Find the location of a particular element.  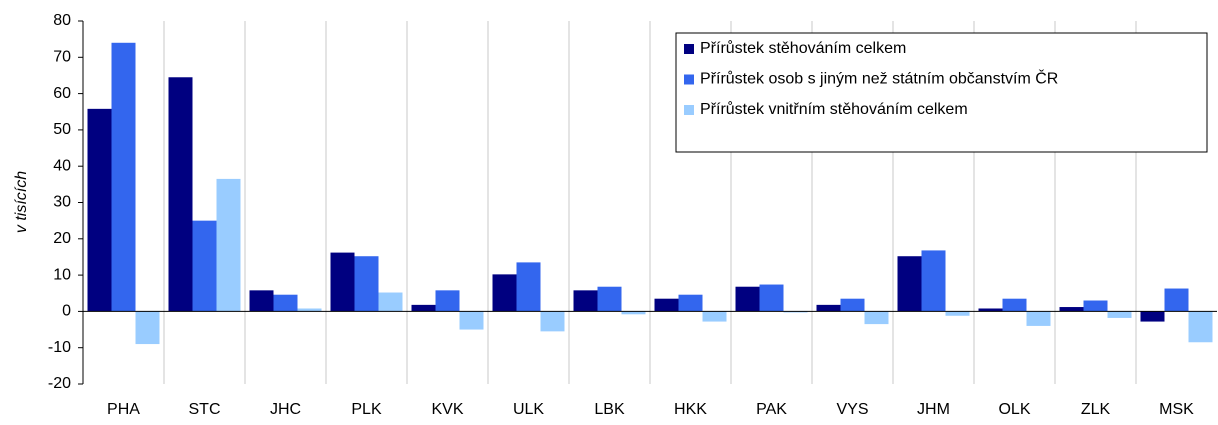

x-tick-label: PLK is located at coordinates (366, 409).